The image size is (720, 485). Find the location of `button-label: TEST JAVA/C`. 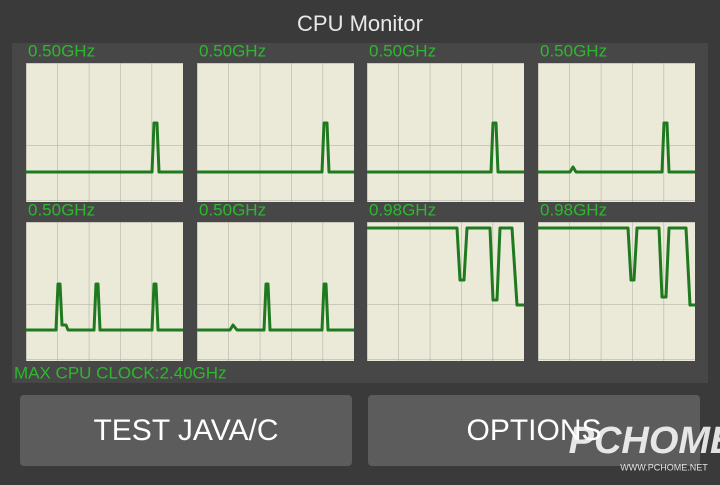

button-label: TEST JAVA/C is located at coordinates (185, 430).